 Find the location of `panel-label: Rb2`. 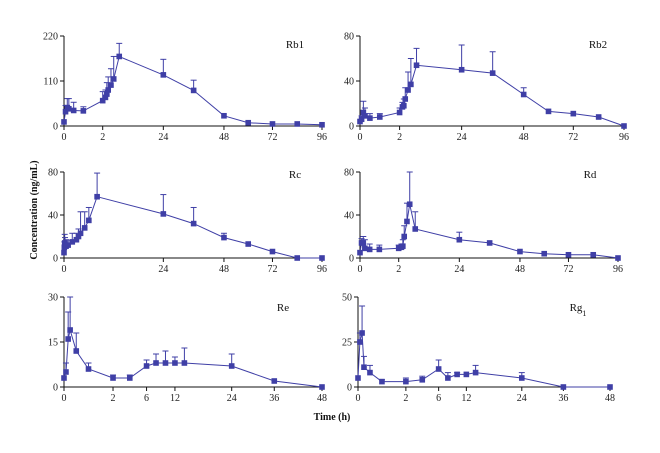

panel-label: Rb2 is located at coordinates (598, 45).